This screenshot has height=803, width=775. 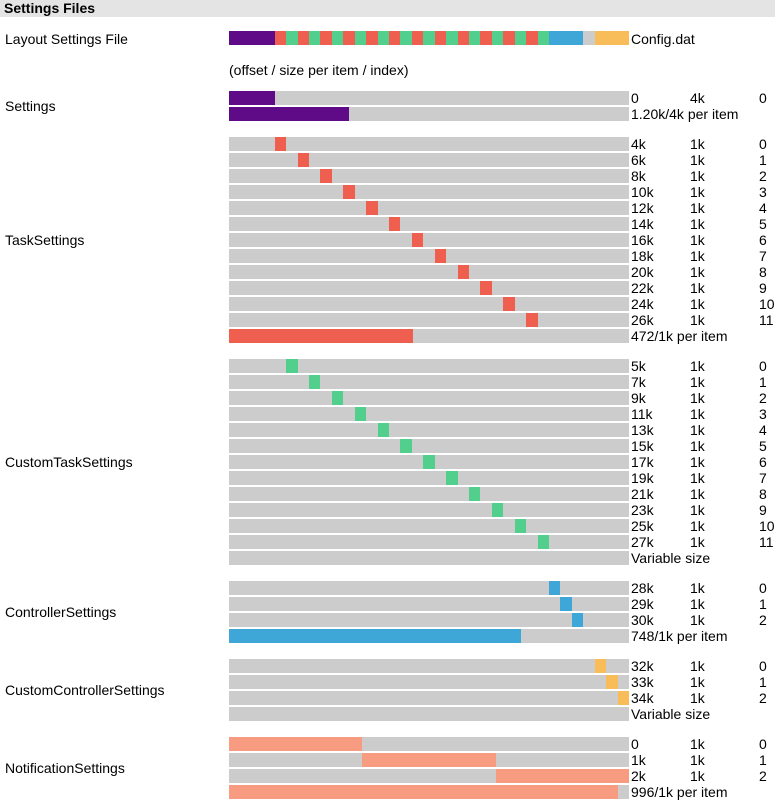 I want to click on item-offset: 24k, so click(x=642, y=304).